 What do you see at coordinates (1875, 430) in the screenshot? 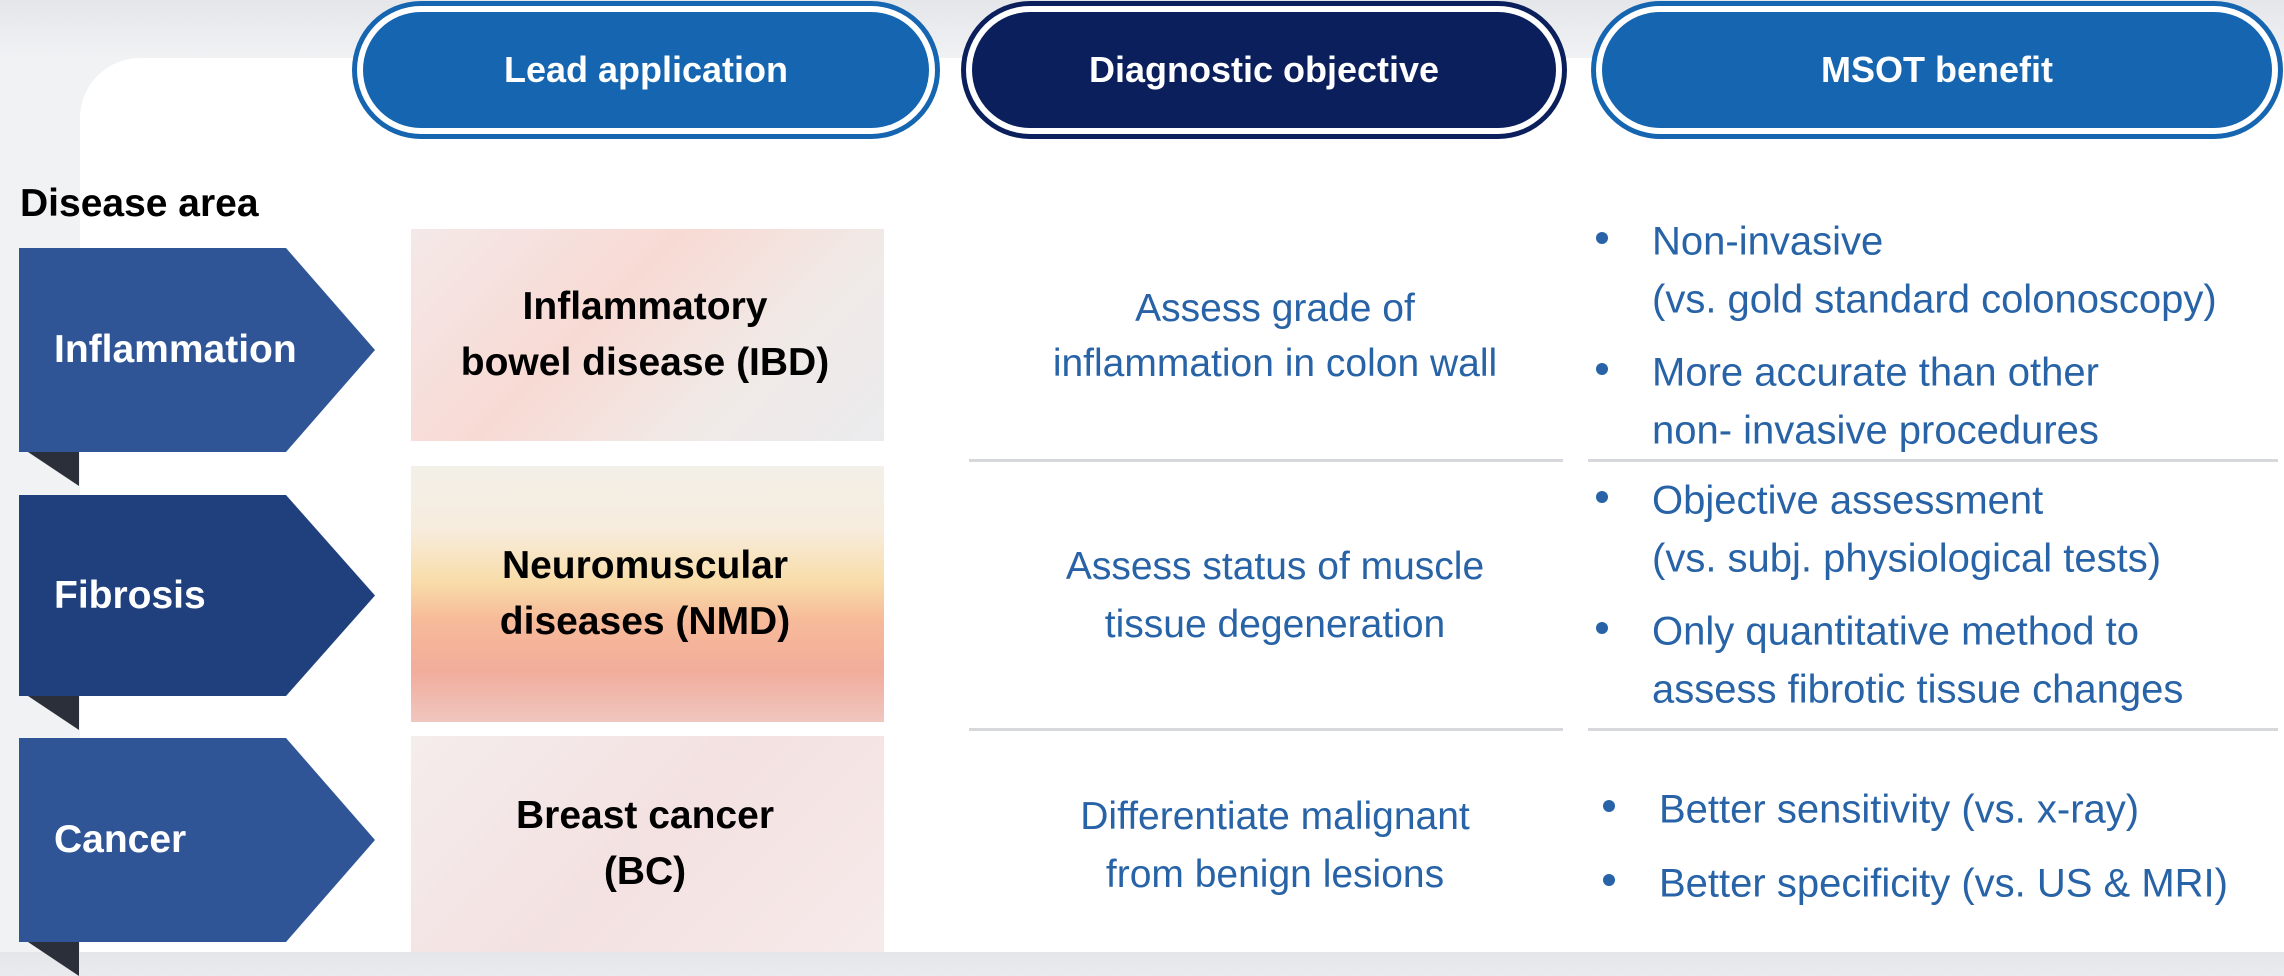
I see `benefit-text: non- invasive procedures` at bounding box center [1875, 430].